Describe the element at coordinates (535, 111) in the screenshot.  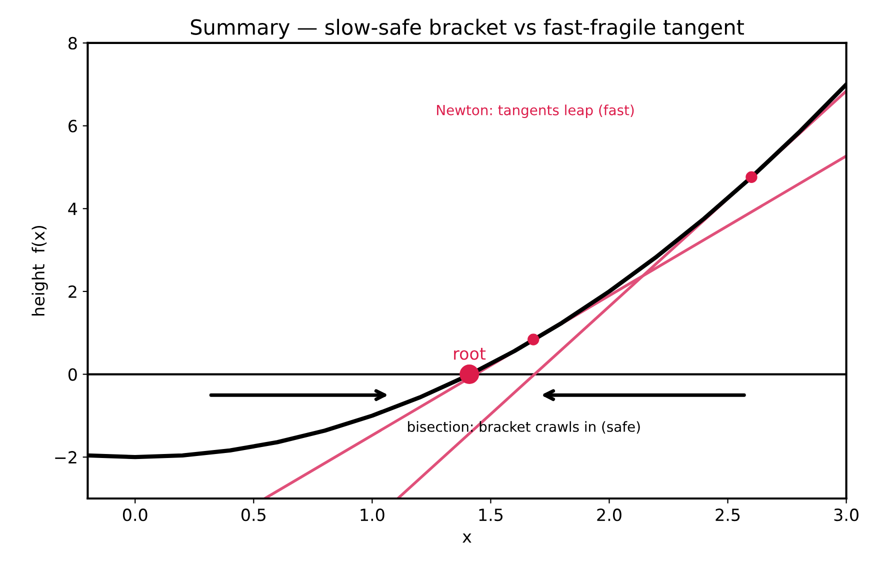
I see `annotation: Newton: tangents leap (fast)` at that location.